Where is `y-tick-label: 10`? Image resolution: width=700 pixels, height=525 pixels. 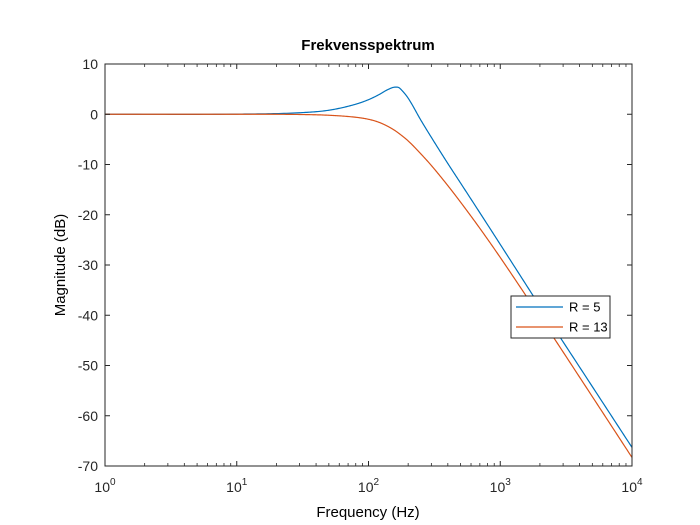
y-tick-label: 10 is located at coordinates (90, 64).